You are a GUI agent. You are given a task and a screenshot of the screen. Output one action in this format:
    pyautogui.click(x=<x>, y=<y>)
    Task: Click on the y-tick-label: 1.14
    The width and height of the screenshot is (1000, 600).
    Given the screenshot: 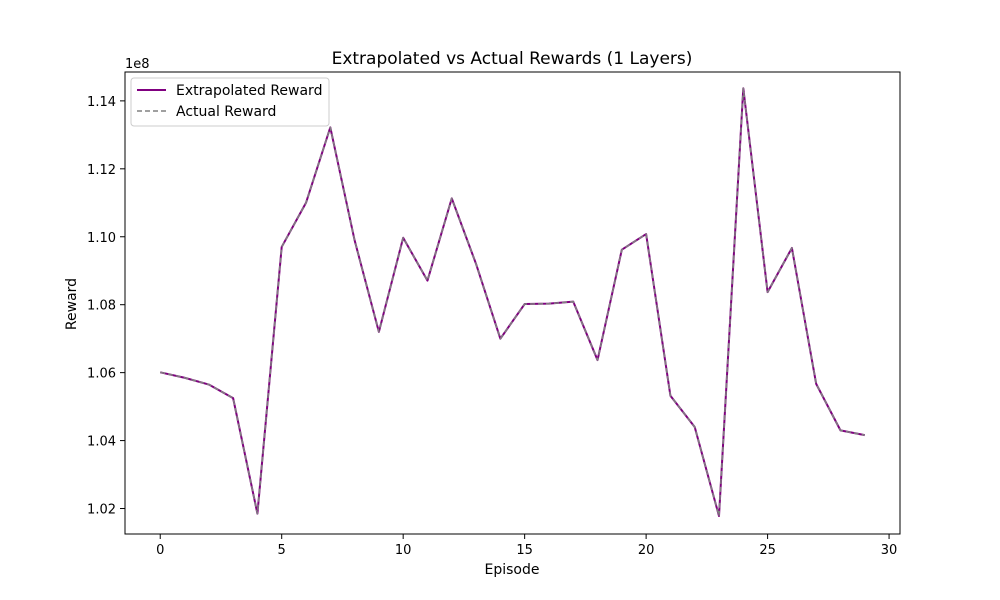 What is the action you would take?
    pyautogui.click(x=101, y=102)
    